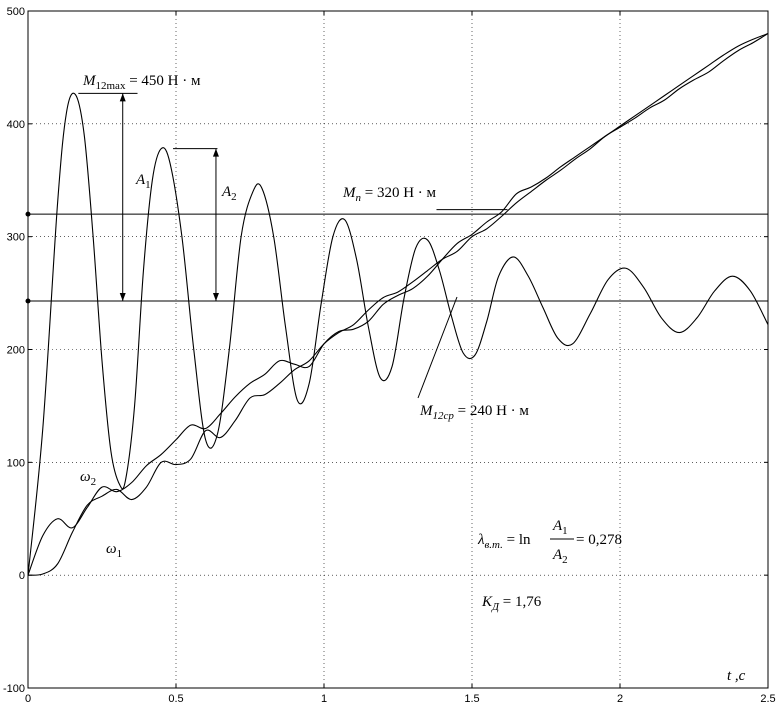 This screenshot has width=784, height=715. I want to click on x-tick-label: 0.5, so click(175, 699).